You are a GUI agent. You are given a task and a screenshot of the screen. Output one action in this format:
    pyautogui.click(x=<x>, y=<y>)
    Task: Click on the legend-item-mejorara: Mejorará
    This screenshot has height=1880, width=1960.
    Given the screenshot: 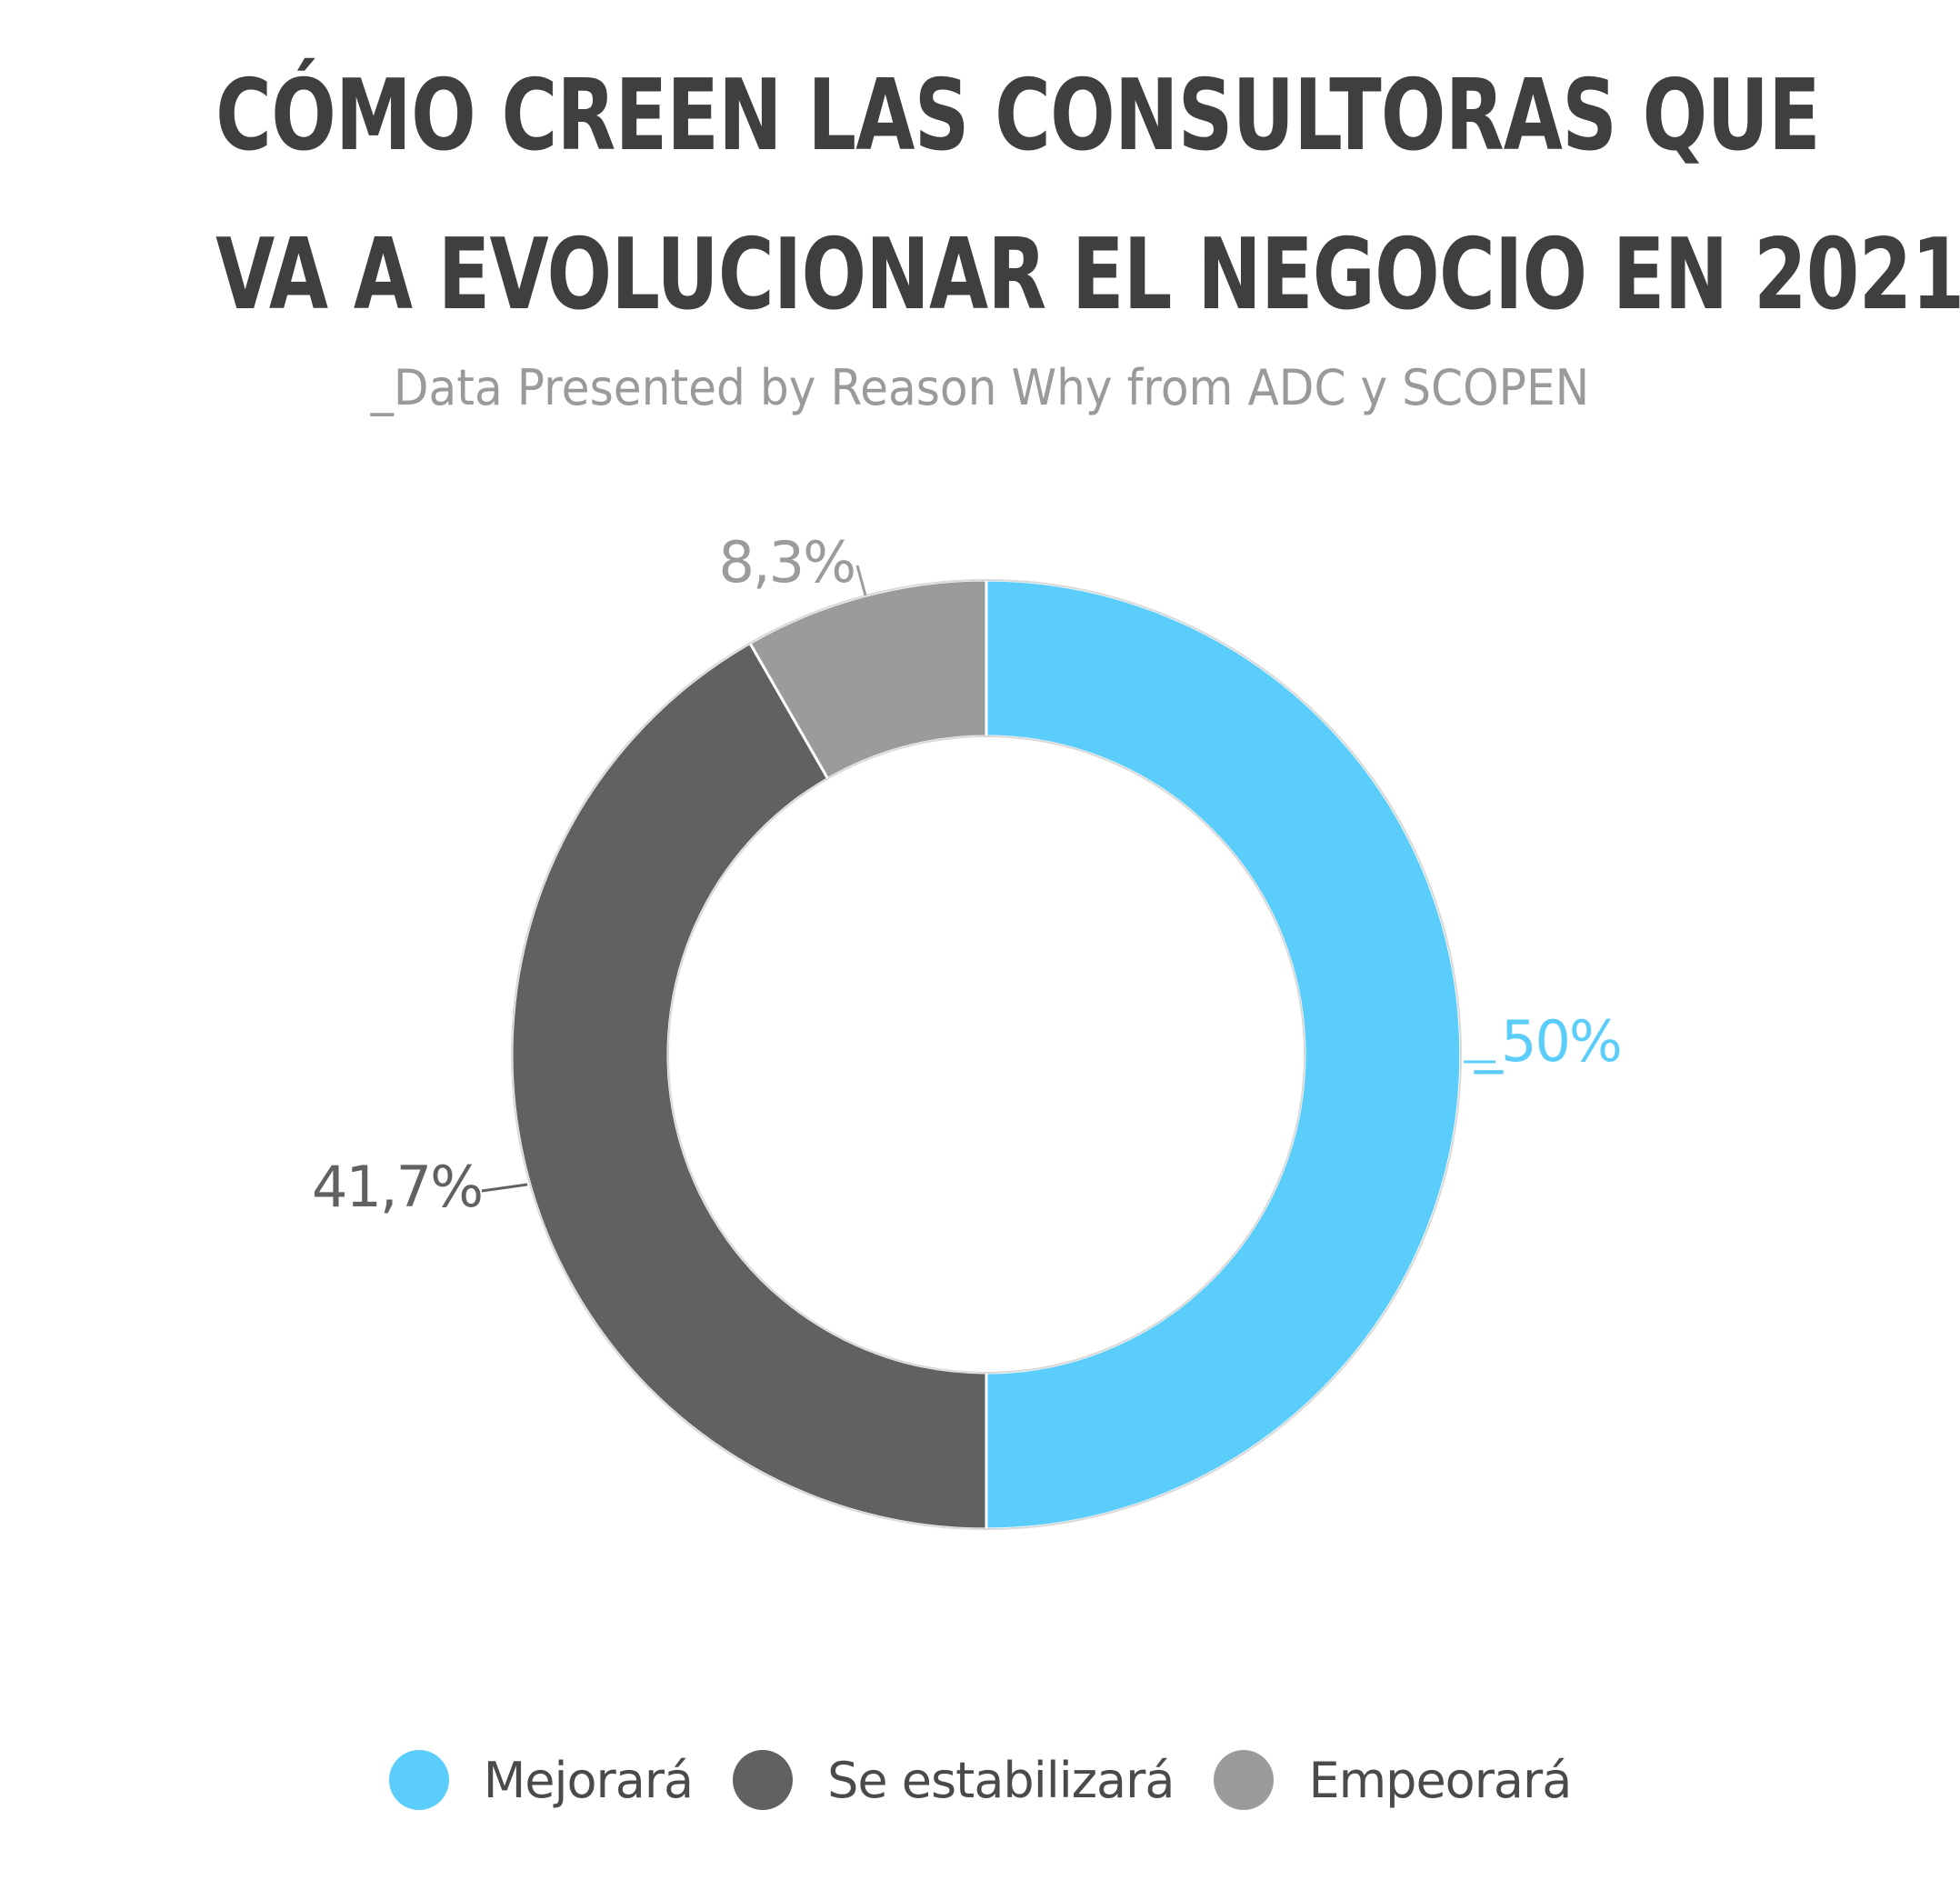 What is the action you would take?
    pyautogui.click(x=541, y=1780)
    